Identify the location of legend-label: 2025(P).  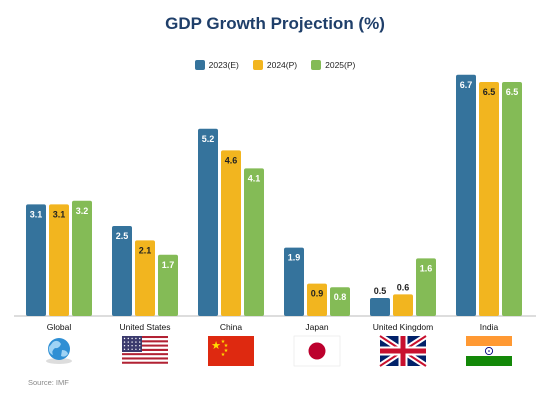
(340, 65).